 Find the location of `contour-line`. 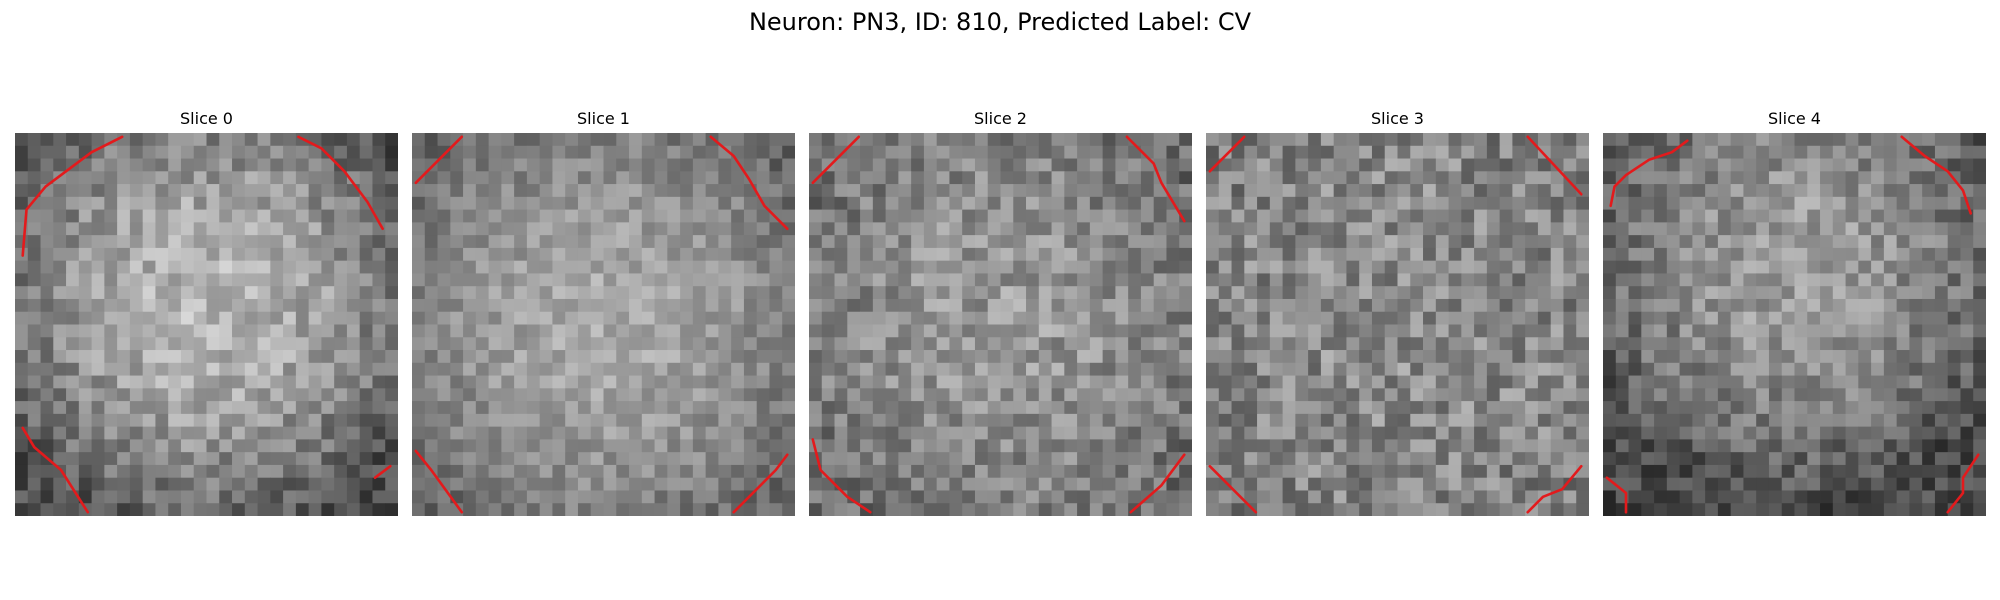

contour-line is located at coordinates (1963, 483).